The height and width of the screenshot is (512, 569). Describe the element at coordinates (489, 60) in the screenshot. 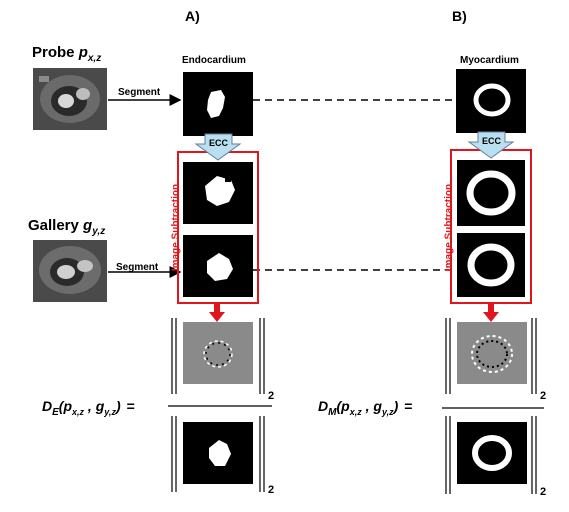

I see `myocardium-label: Myocardium` at that location.